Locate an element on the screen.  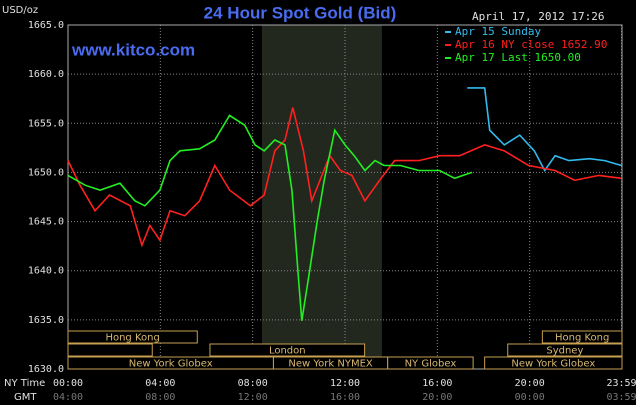
y-tick-label: 1665.0 is located at coordinates (46, 25).